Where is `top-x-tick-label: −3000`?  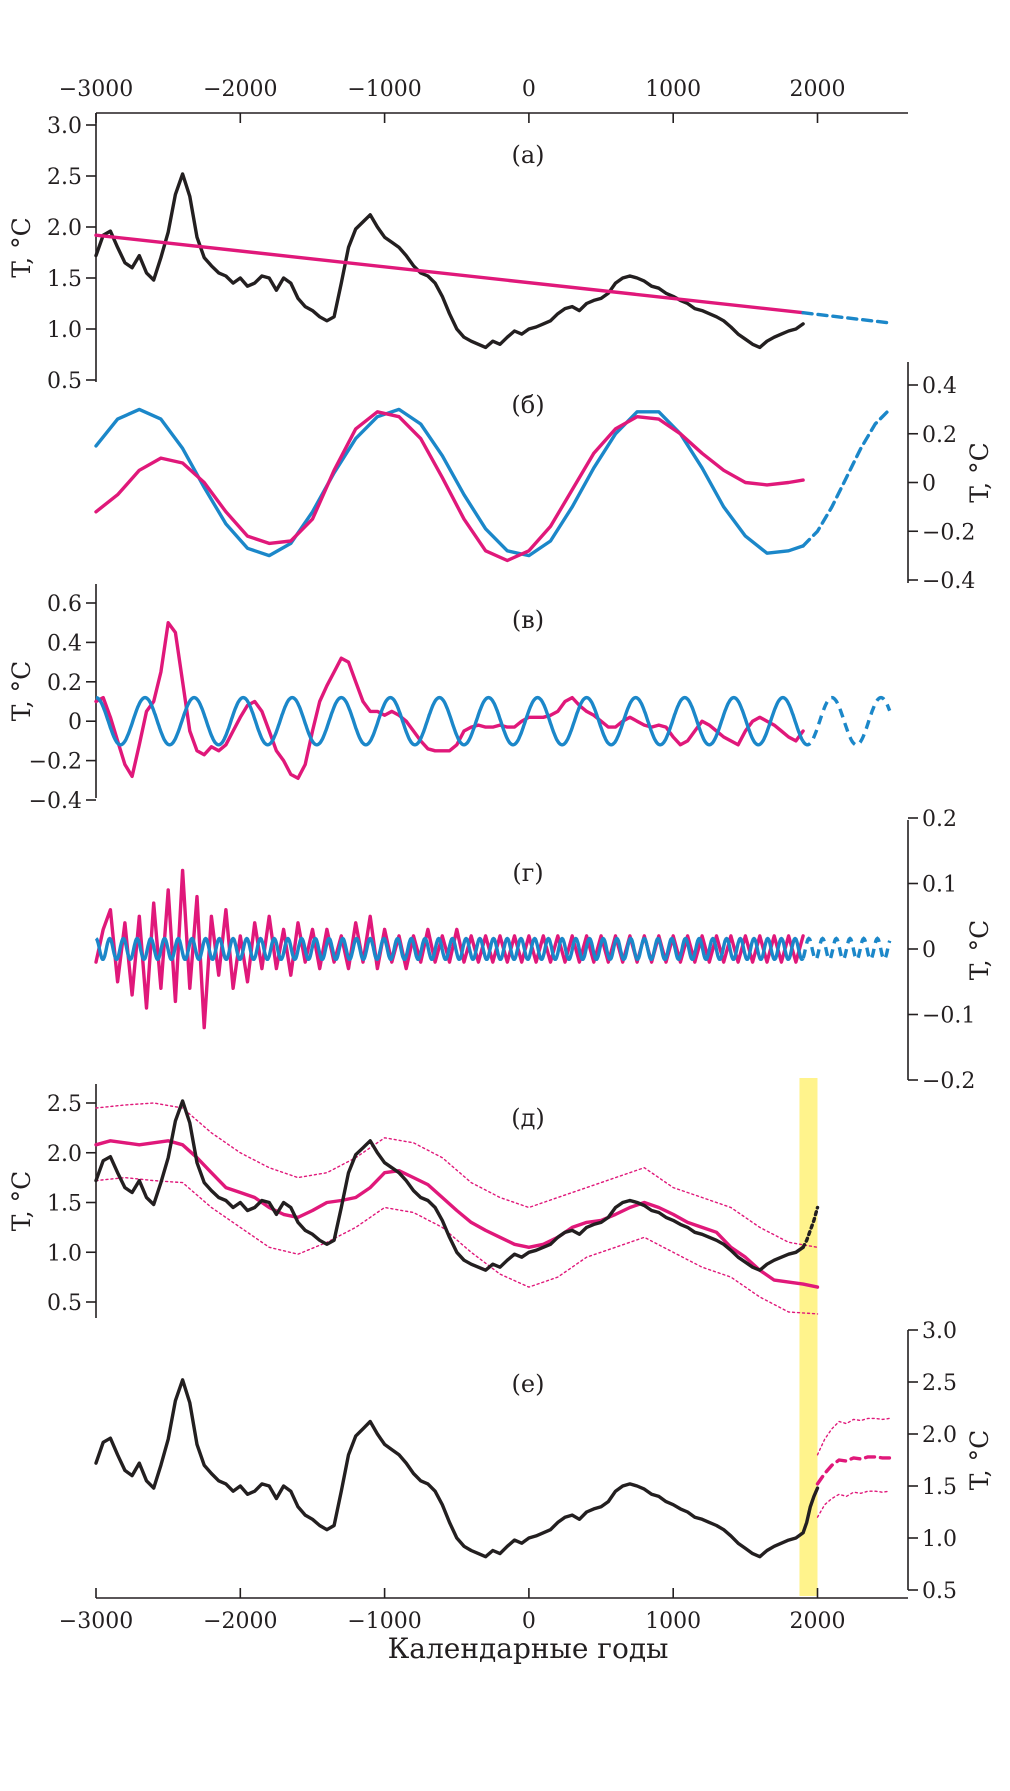 top-x-tick-label: −3000 is located at coordinates (96, 89).